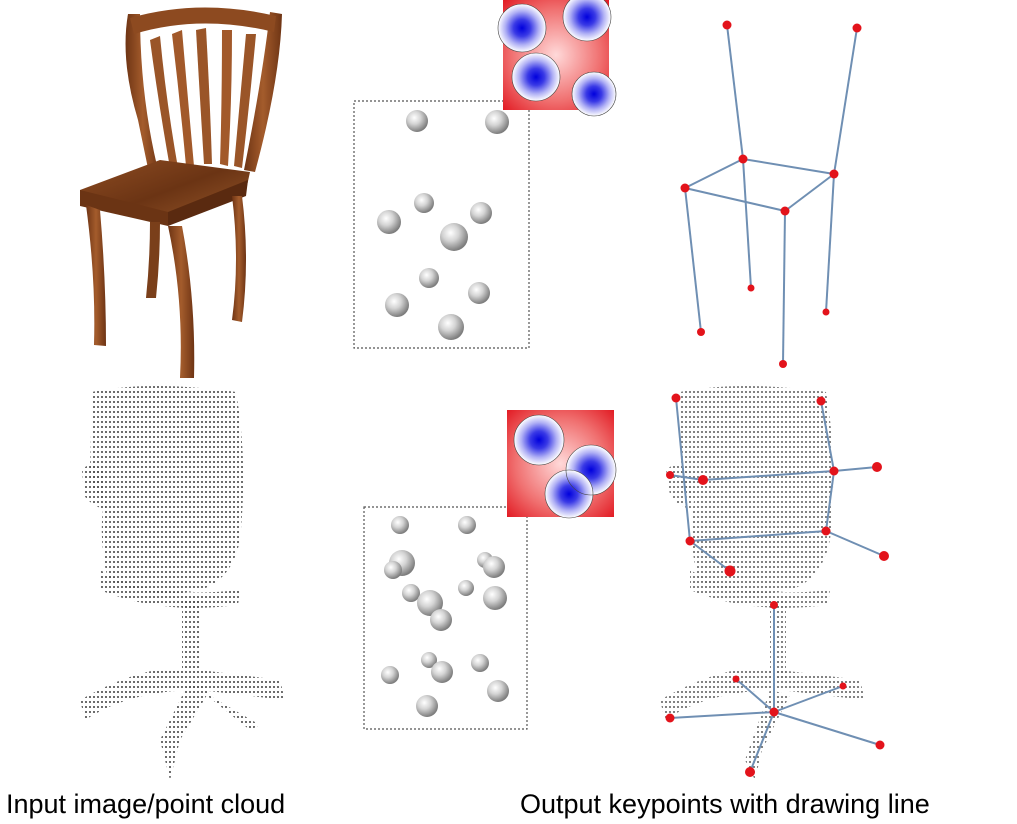  I want to click on top-sphere-panel, so click(485, 174).